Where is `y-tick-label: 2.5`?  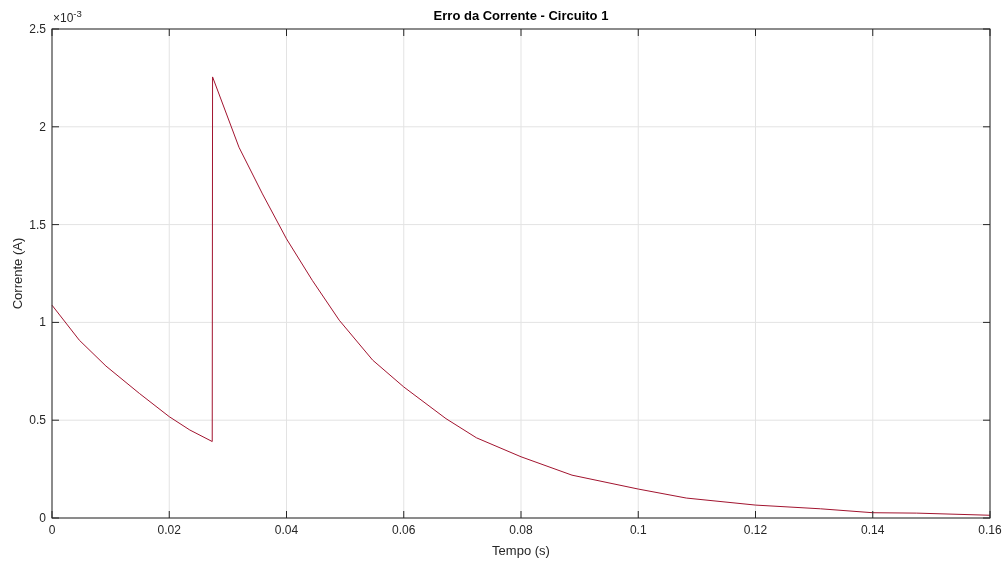
y-tick-label: 2.5 is located at coordinates (38, 29).